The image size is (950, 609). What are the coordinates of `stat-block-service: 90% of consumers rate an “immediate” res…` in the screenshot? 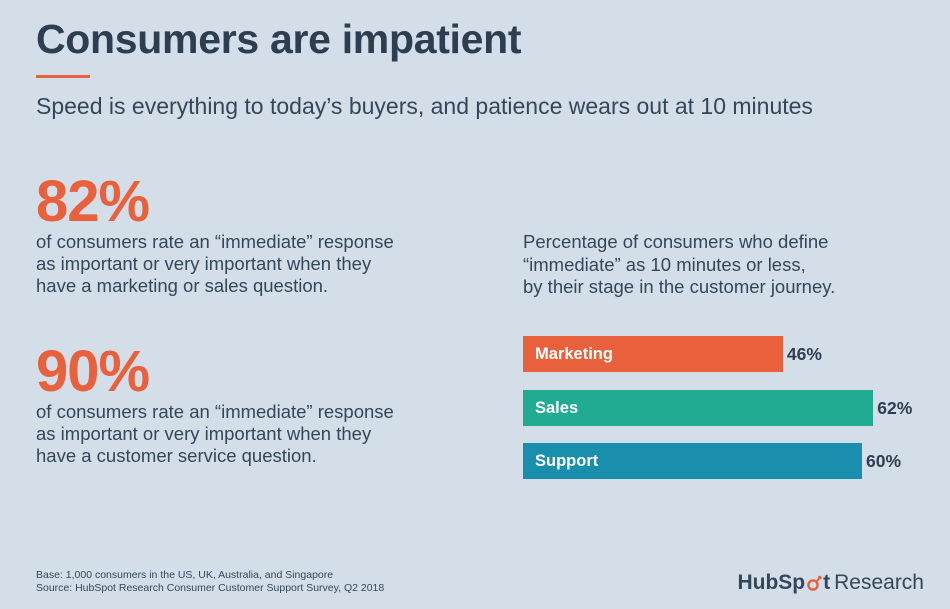 It's located at (236, 405).